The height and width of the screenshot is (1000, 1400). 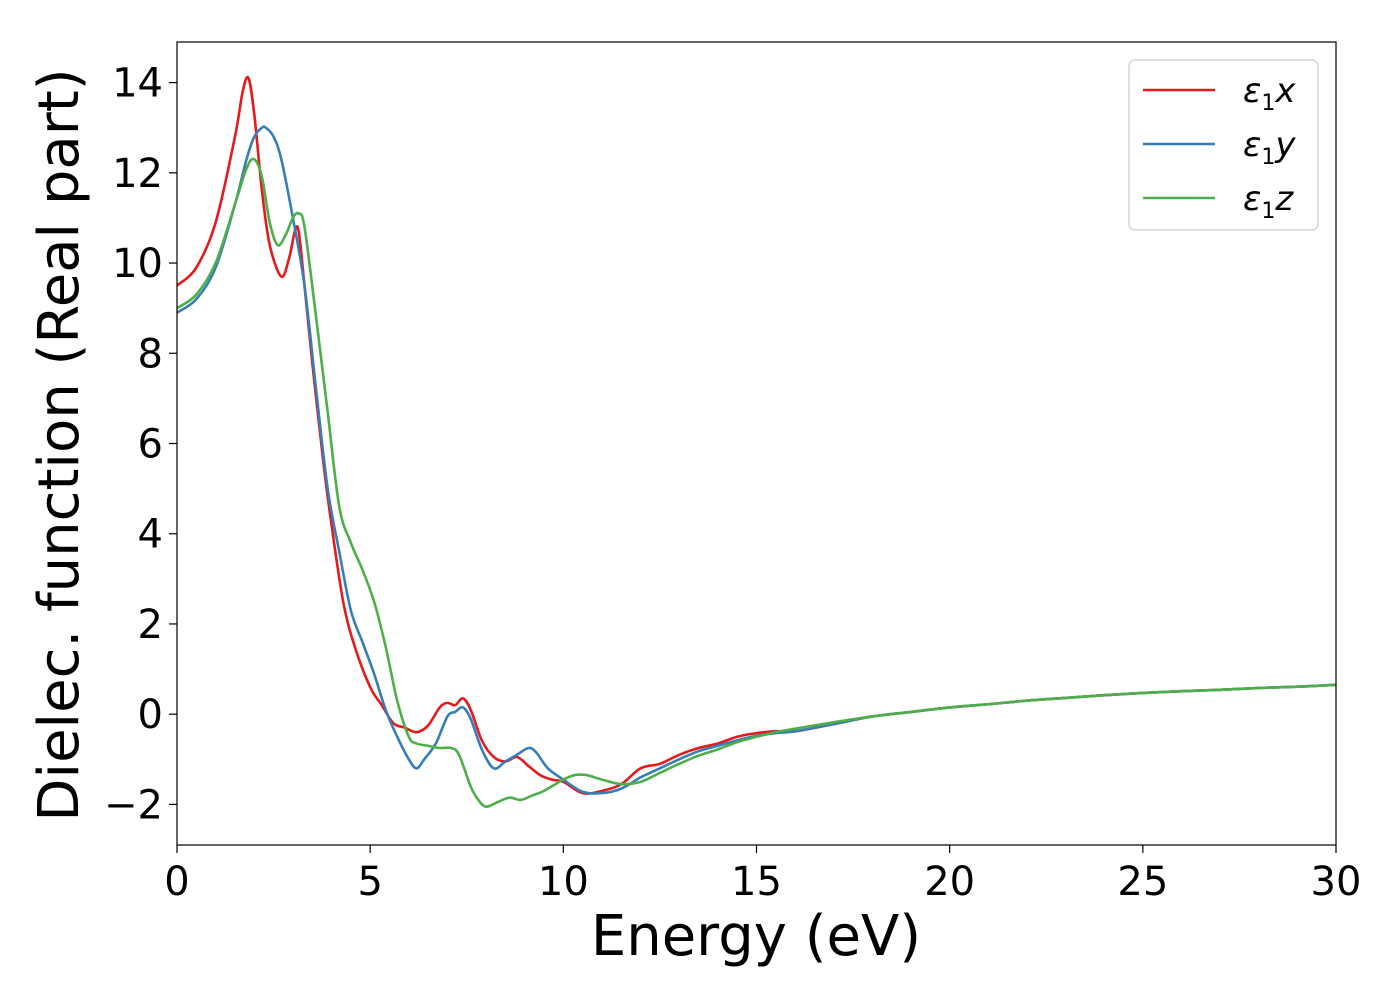 I want to click on legend-box, so click(x=1223, y=145).